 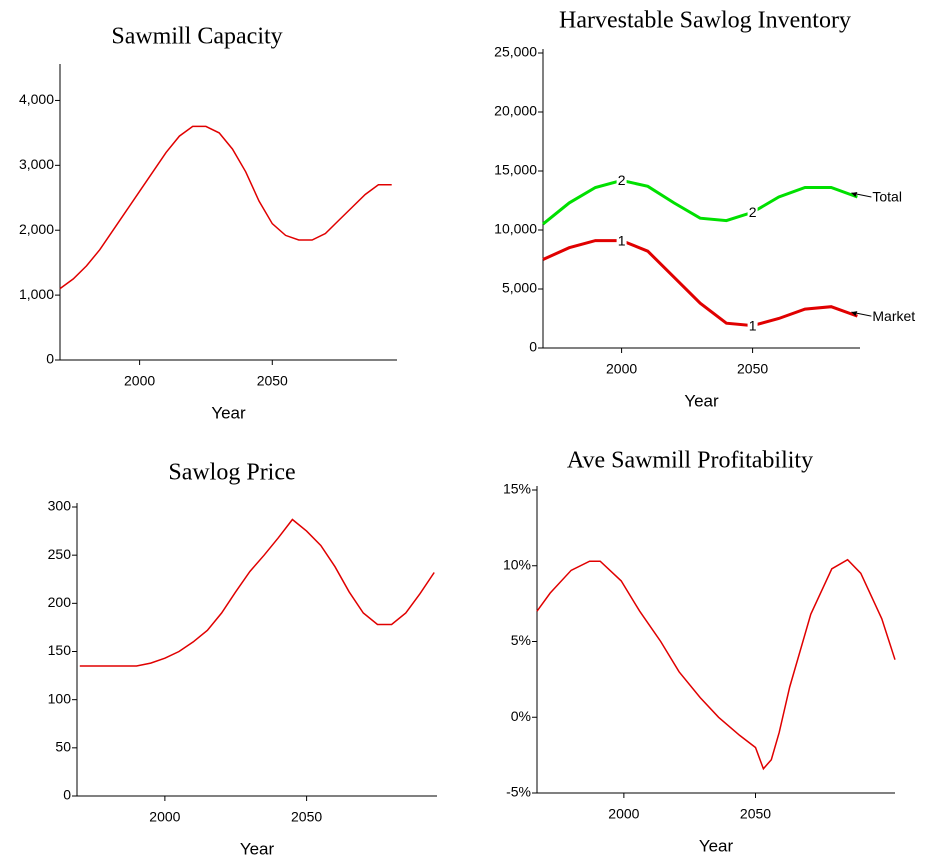 I want to click on y-tick-label: 250, so click(x=60, y=554).